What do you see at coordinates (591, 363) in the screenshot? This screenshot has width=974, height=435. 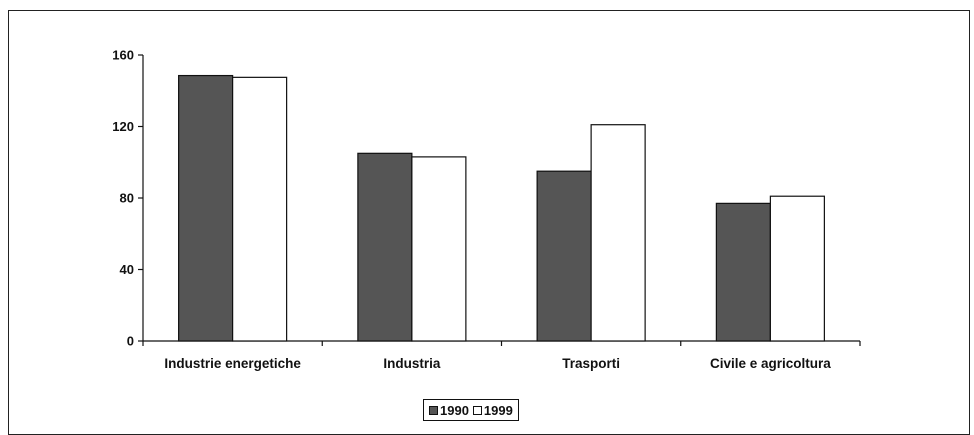 I see `category-label-2: Trasporti` at bounding box center [591, 363].